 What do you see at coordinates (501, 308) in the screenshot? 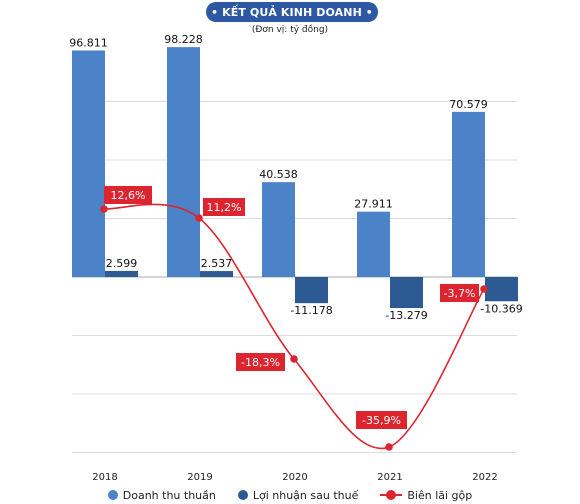
I see `profit-data-label: -10.369` at bounding box center [501, 308].